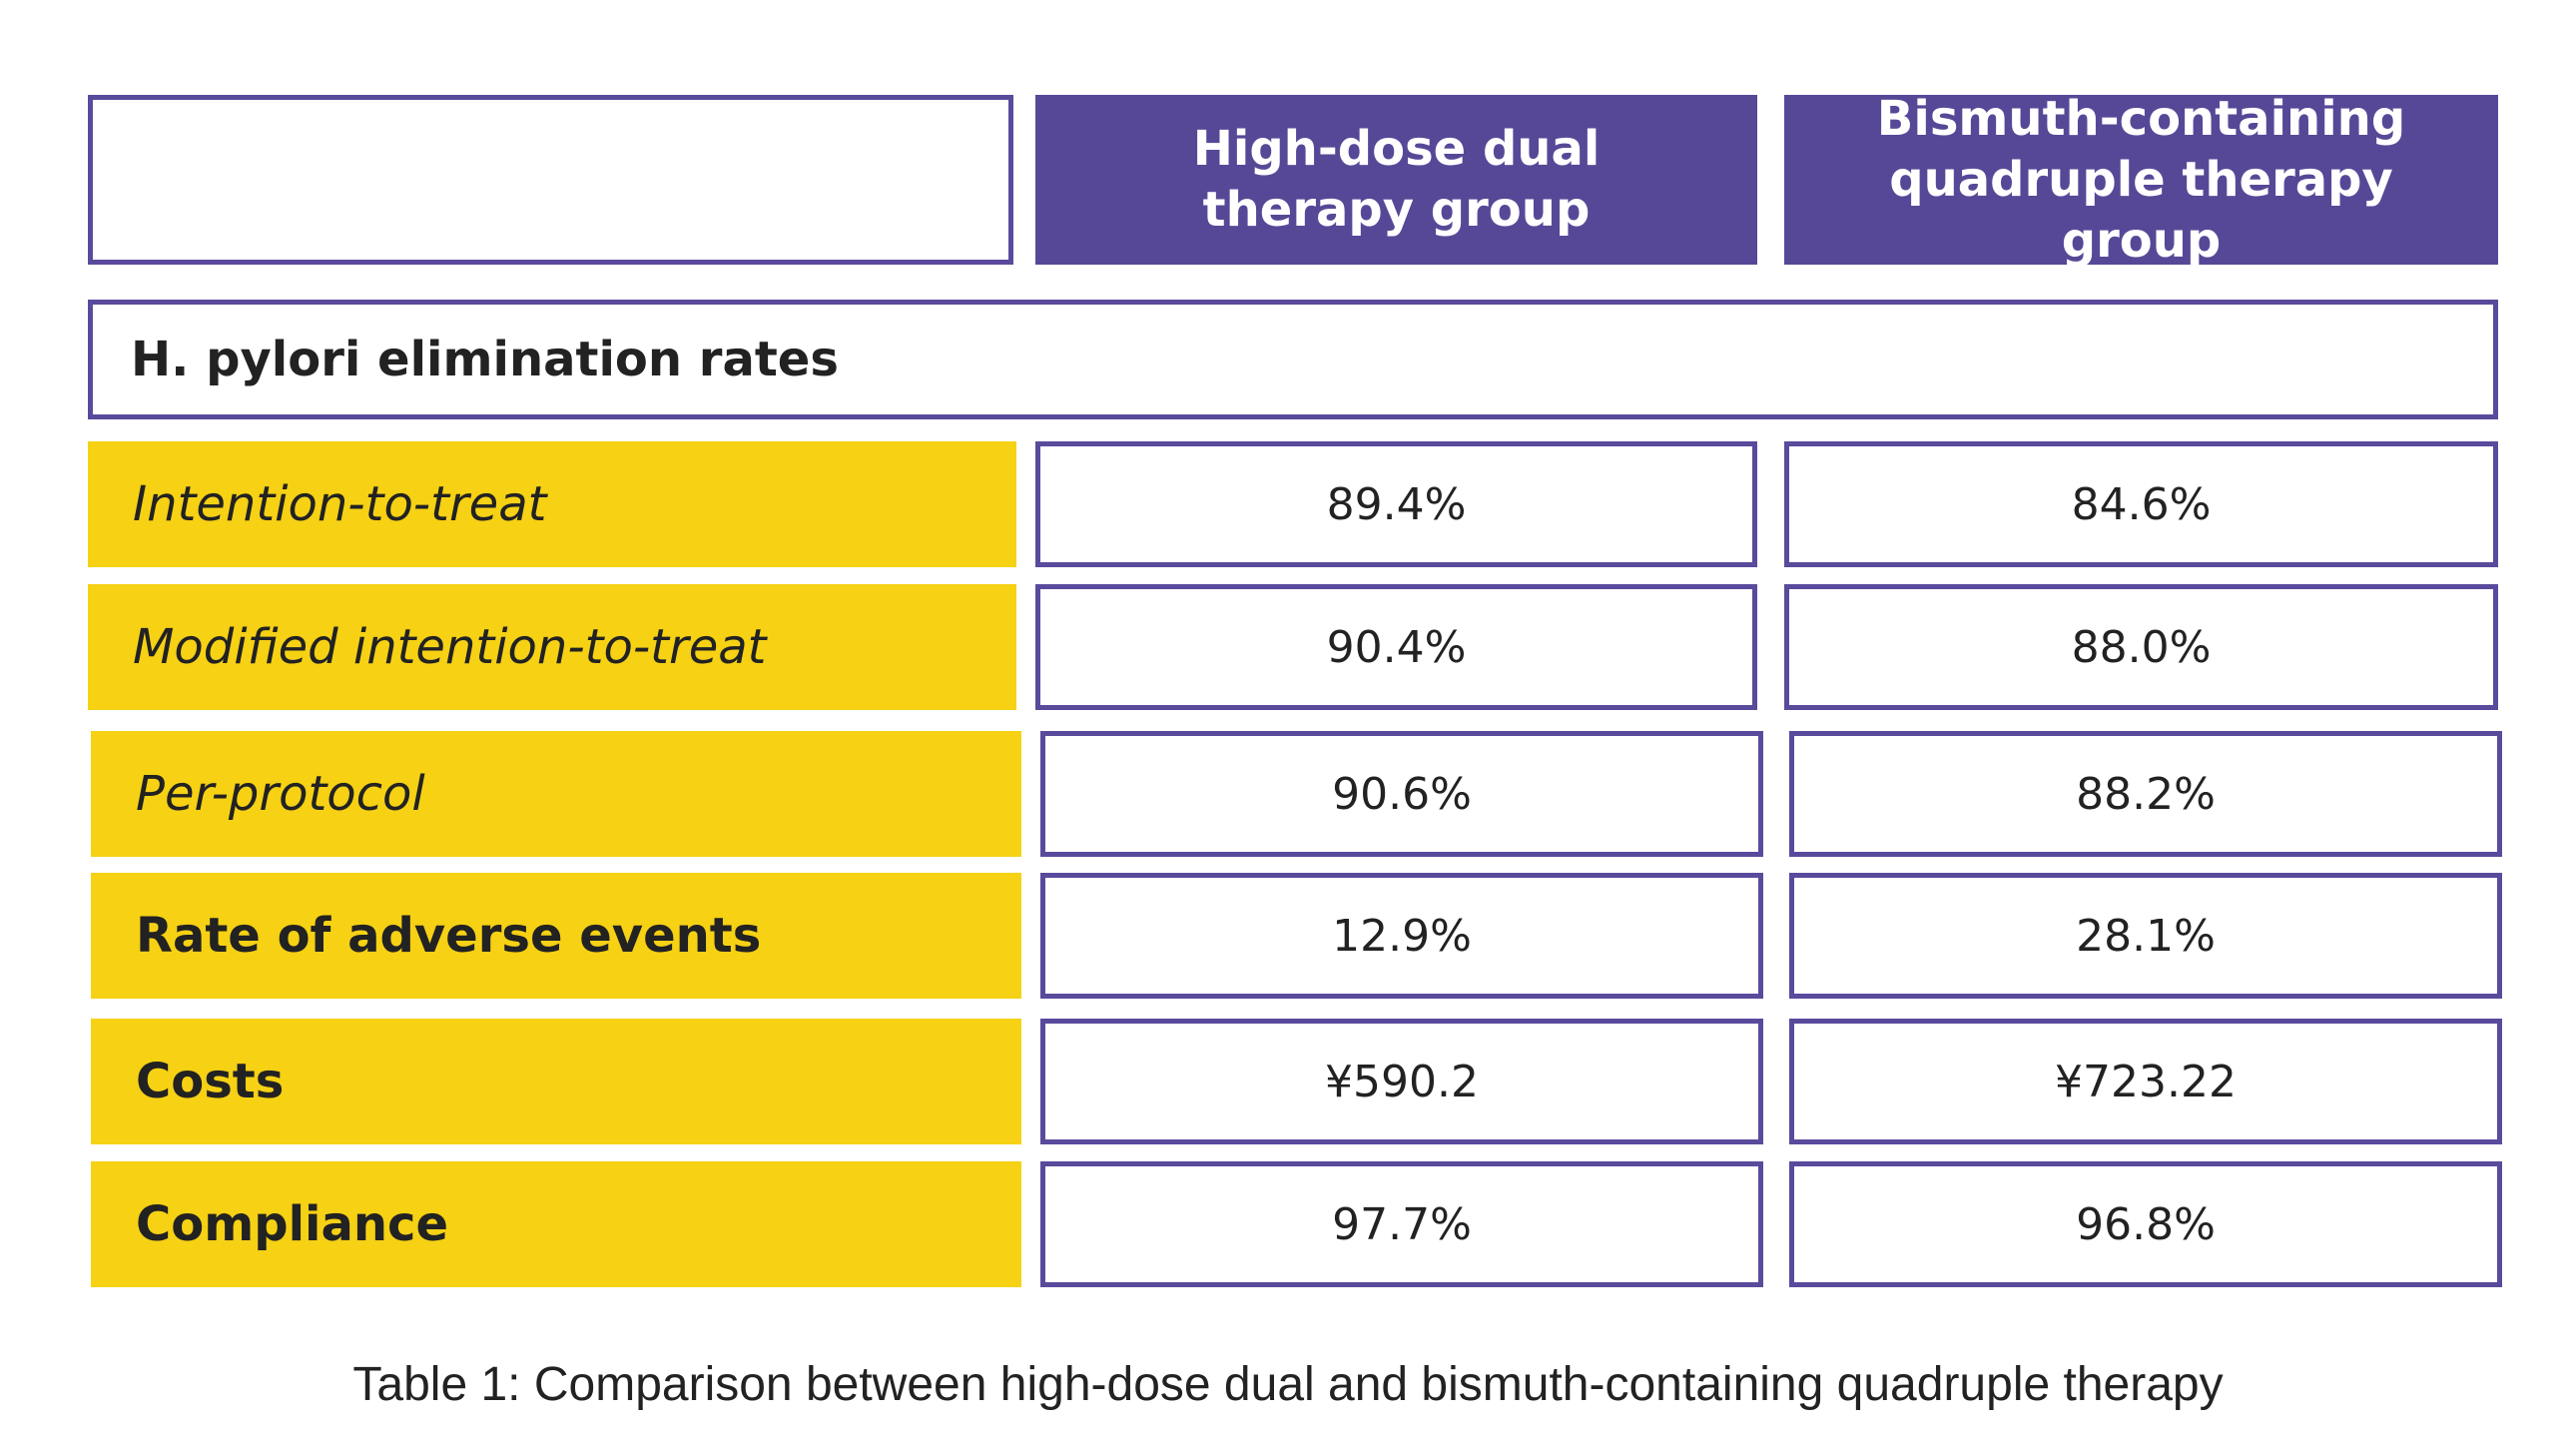 The width and height of the screenshot is (2576, 1451). I want to click on value-quadruple-costs: ¥723.22, so click(2145, 1081).